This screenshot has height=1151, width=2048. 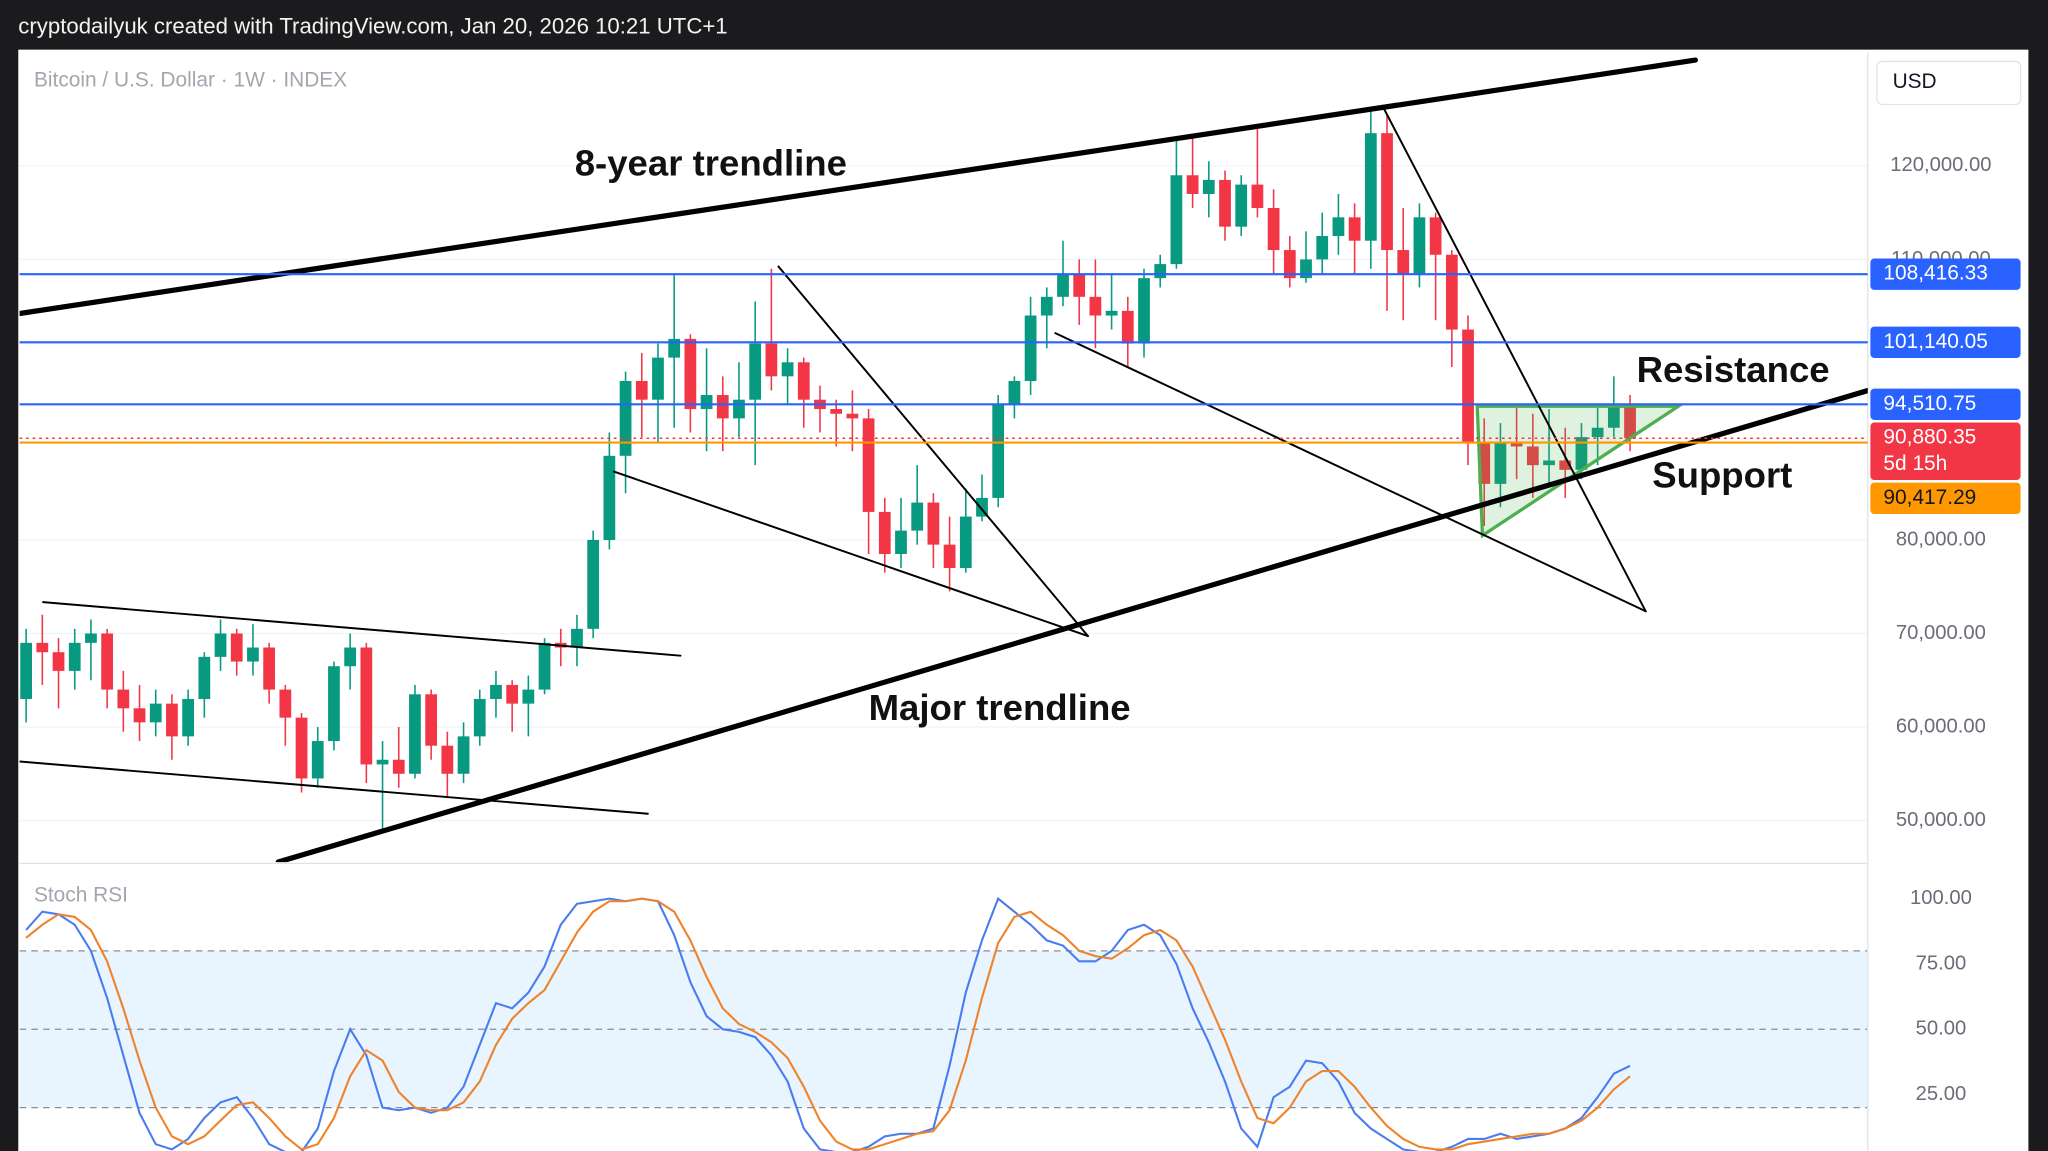 I want to click on symbol-title: Bitcoin / U.S. Dollar · 1W · INDEX, so click(x=190, y=80).